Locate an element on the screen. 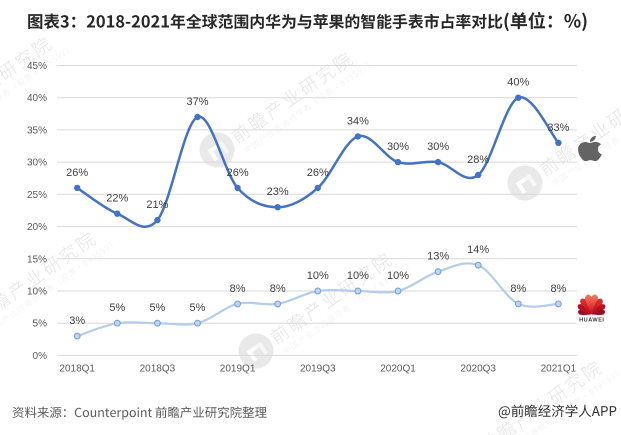 The image size is (621, 435). svg-text: 2020Q1 is located at coordinates (398, 369).